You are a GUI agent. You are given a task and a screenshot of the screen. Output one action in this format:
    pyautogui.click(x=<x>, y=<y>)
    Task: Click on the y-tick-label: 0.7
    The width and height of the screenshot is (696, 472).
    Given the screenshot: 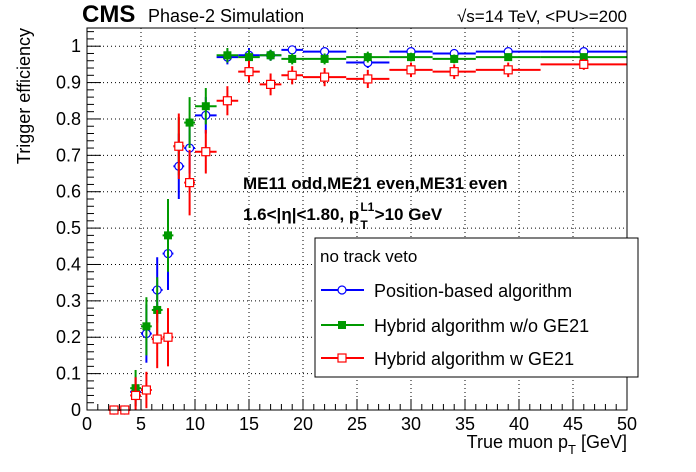 What is the action you would take?
    pyautogui.click(x=68, y=155)
    